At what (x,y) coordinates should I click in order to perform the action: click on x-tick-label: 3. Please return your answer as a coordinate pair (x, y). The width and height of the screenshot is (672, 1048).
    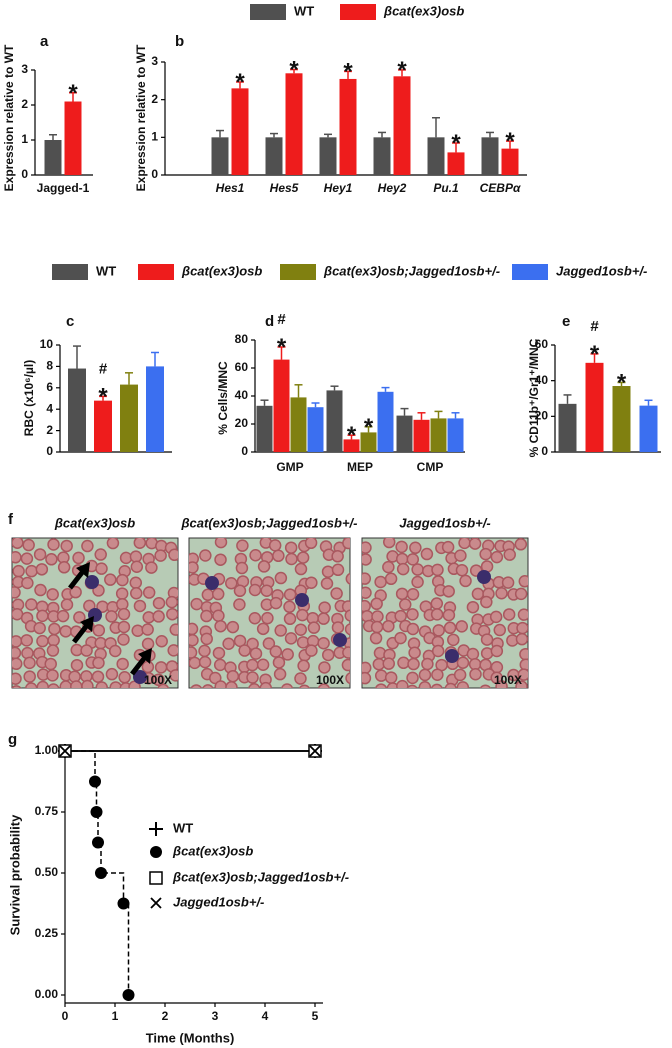
    Looking at the image, I should click on (215, 1016).